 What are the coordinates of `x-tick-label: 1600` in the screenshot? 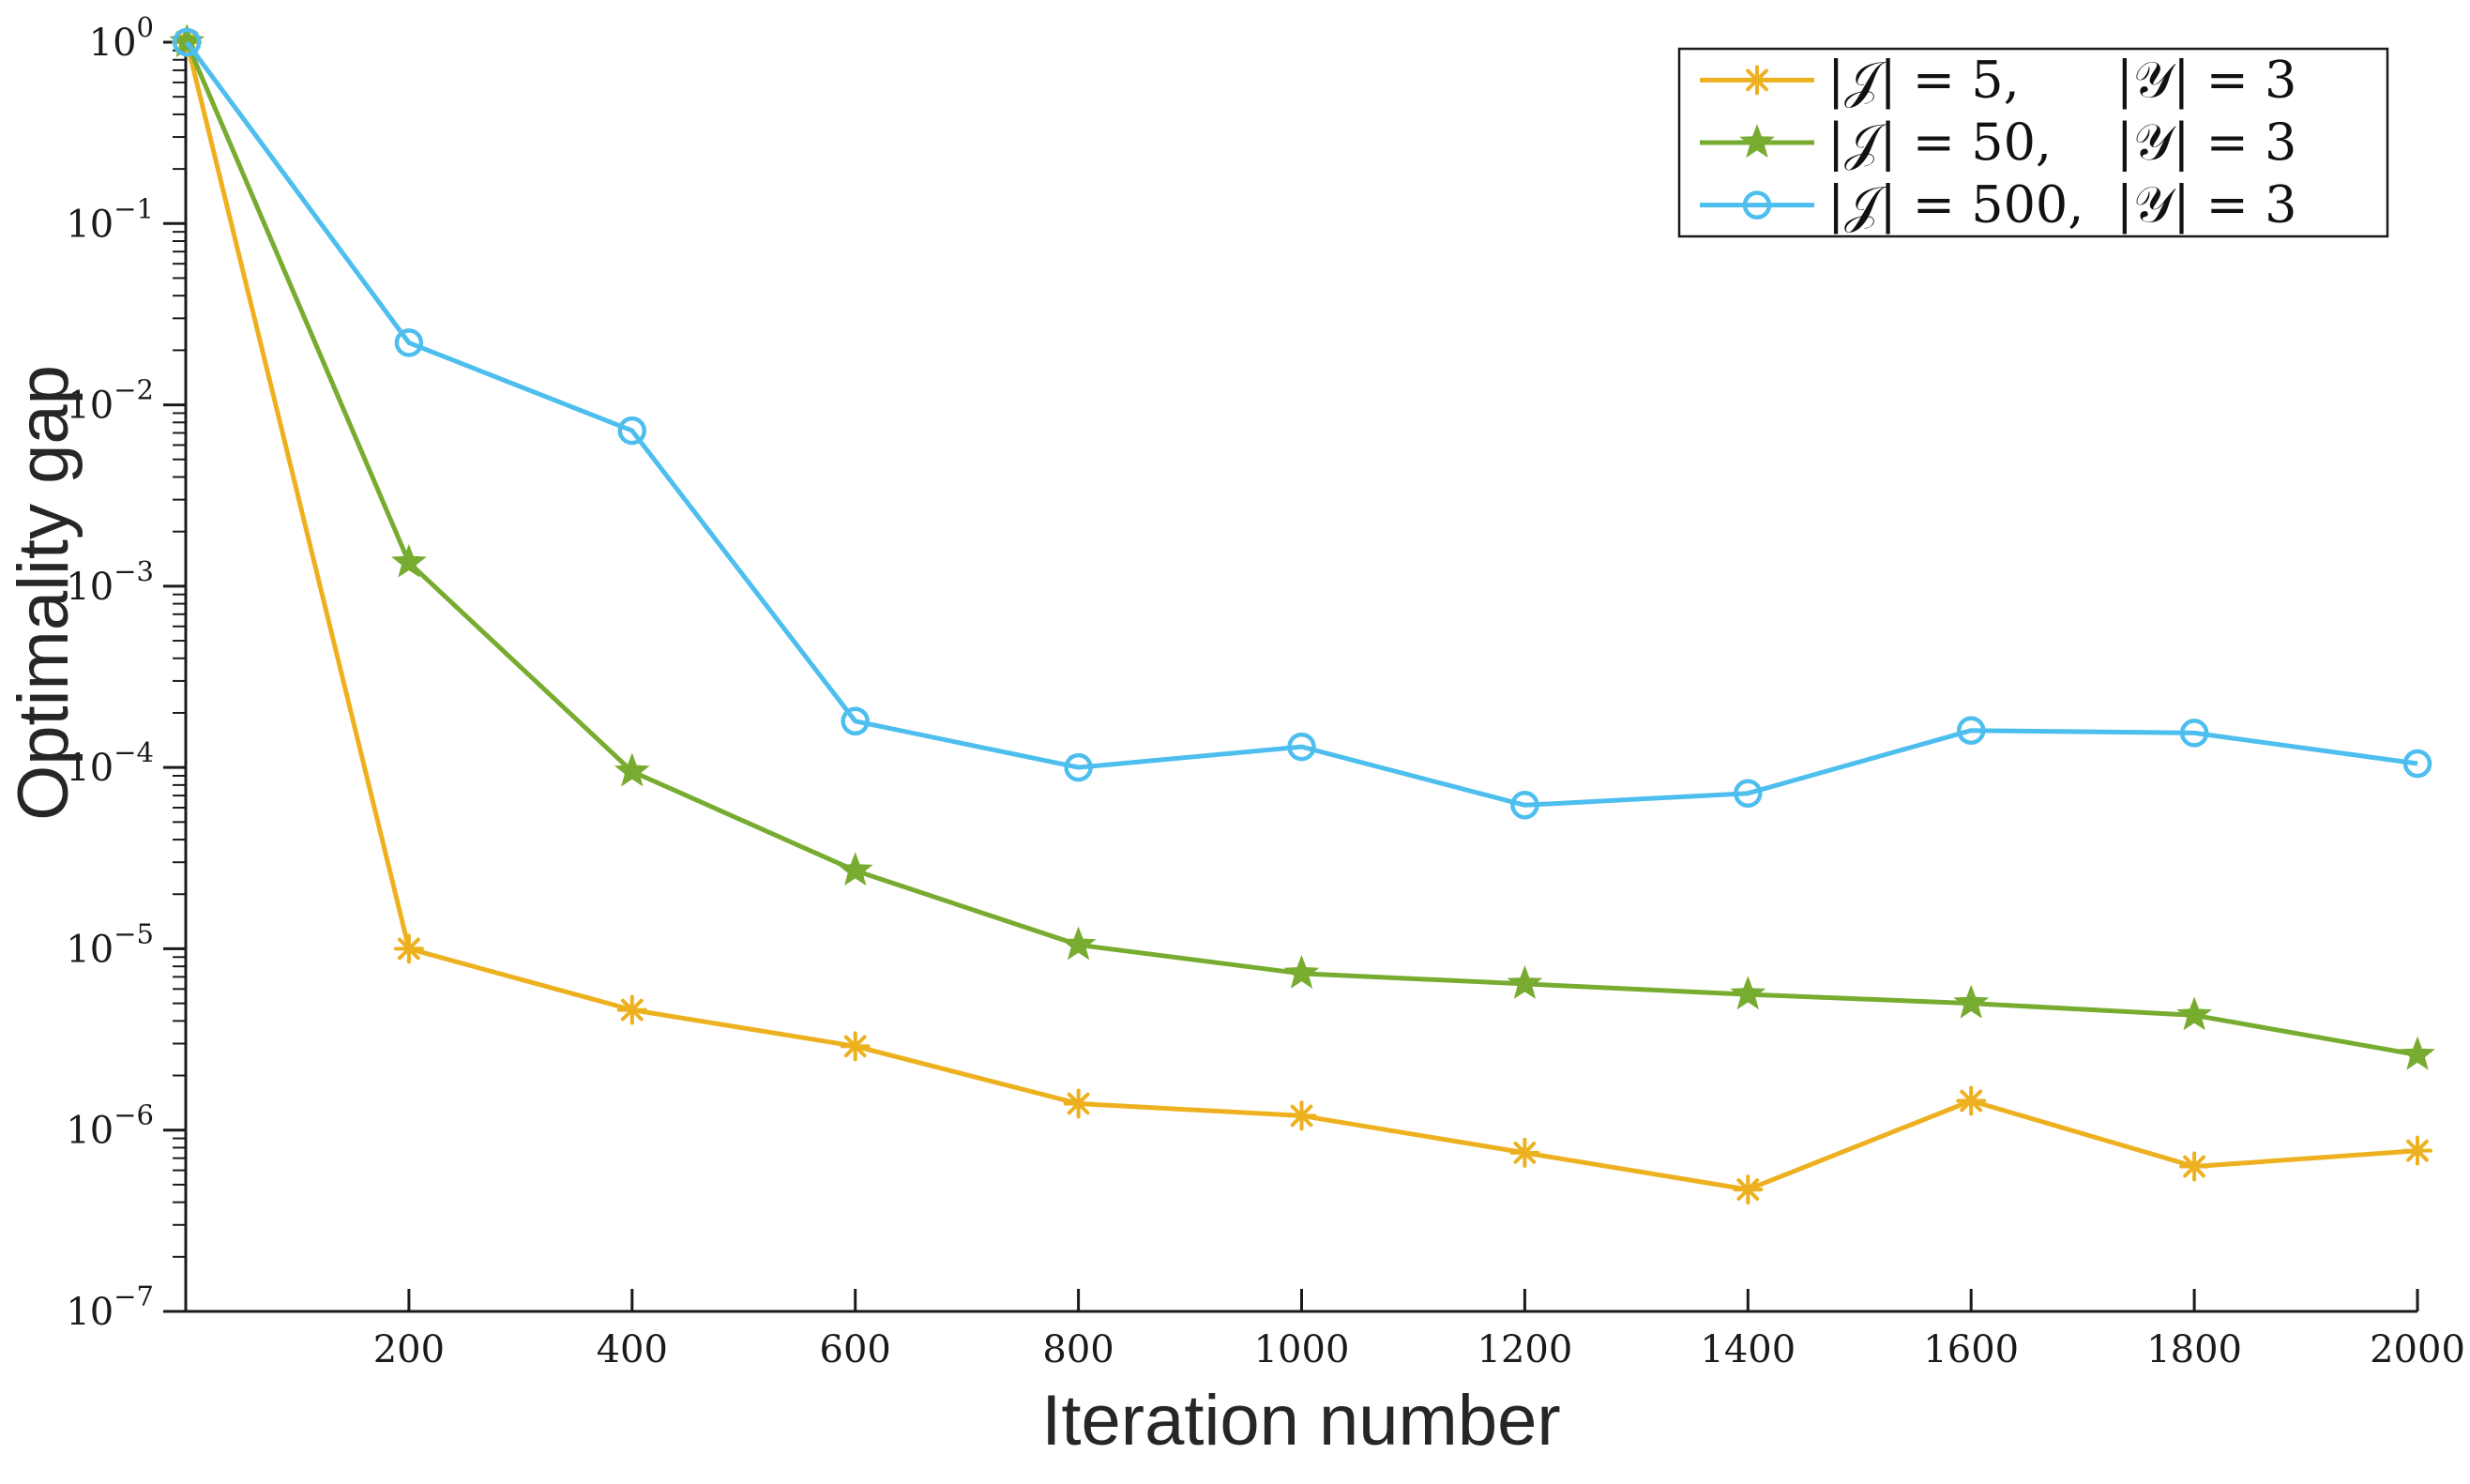 It's located at (1971, 1349).